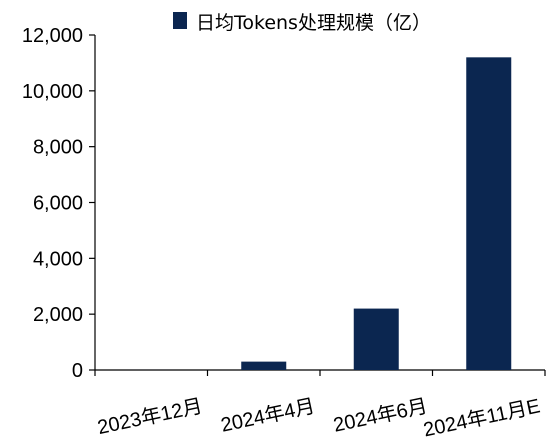 The image size is (549, 447). I want to click on y-tick-label: 10,000, so click(52, 92).